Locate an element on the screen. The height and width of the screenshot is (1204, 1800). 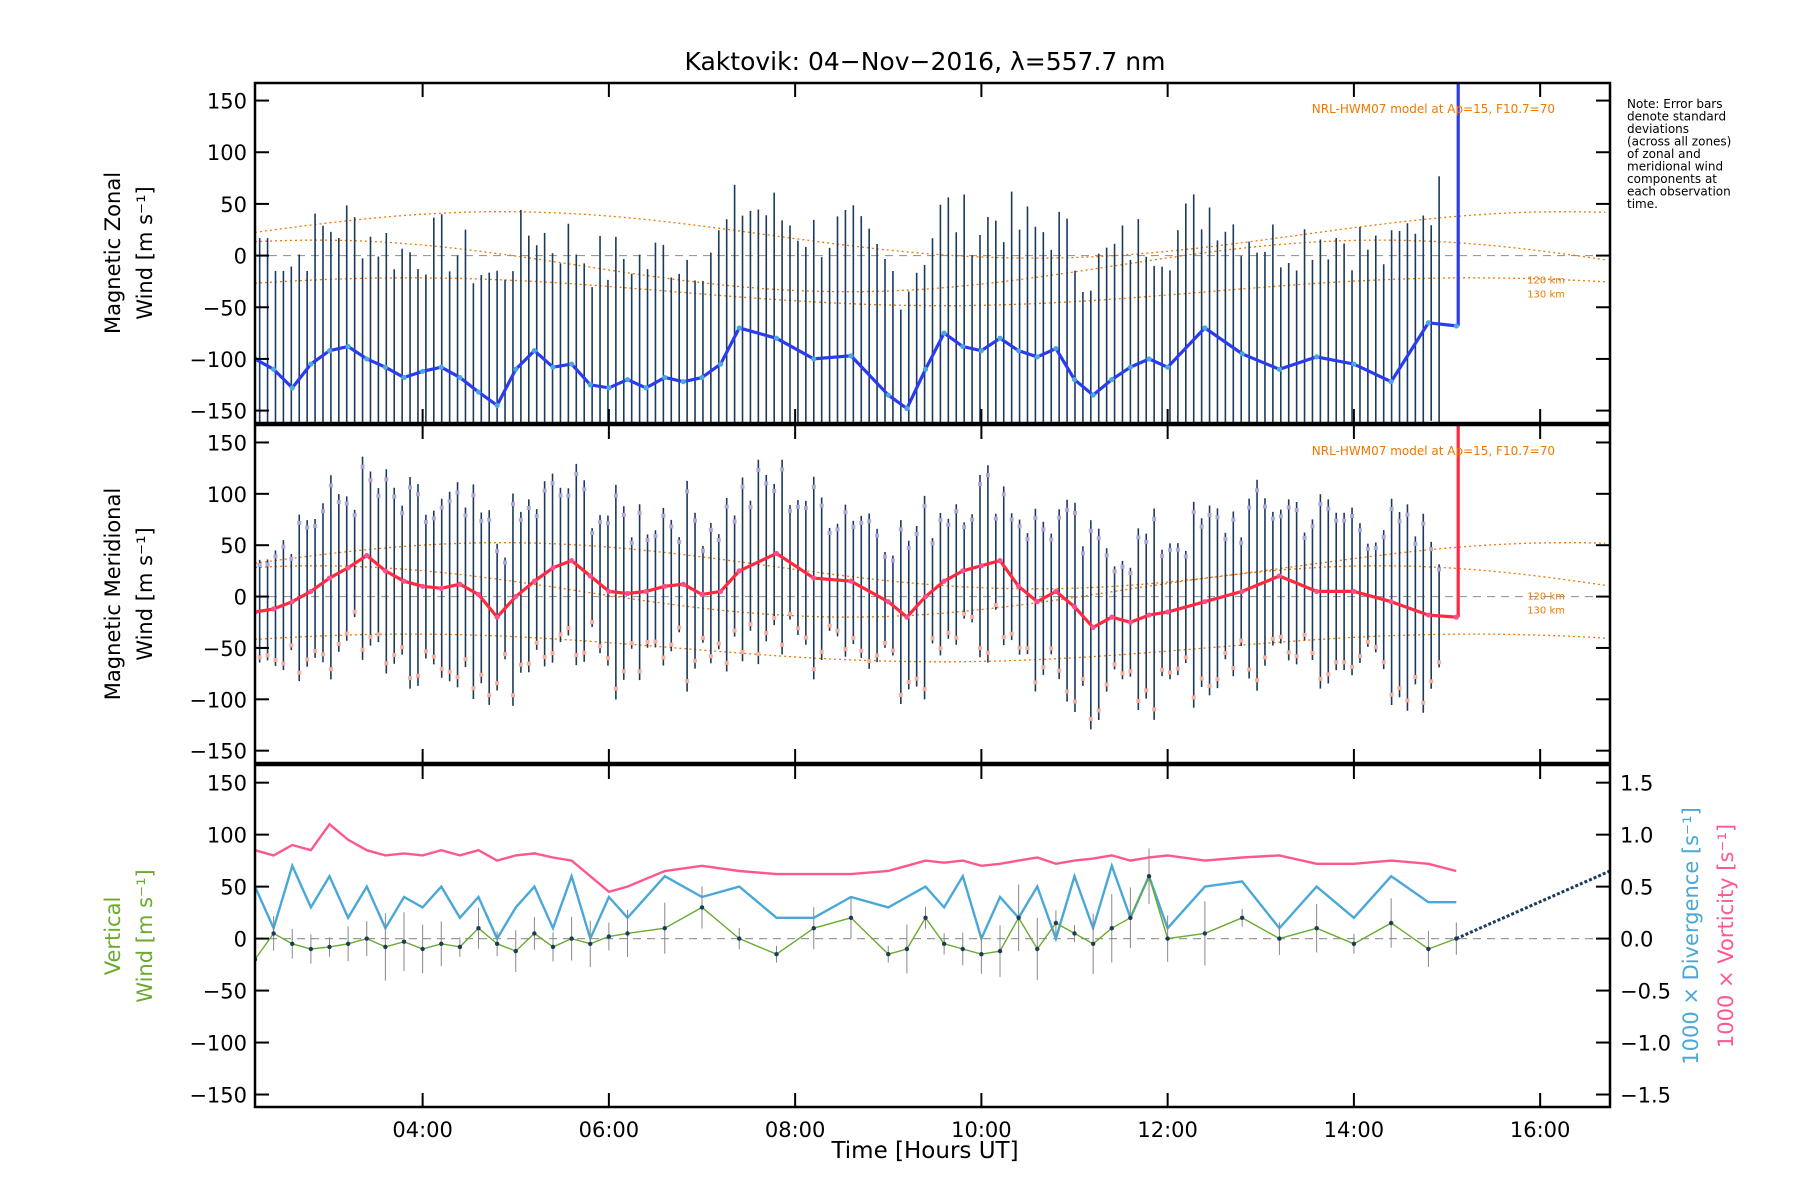
y-tick-label: −150 is located at coordinates (218, 1096).